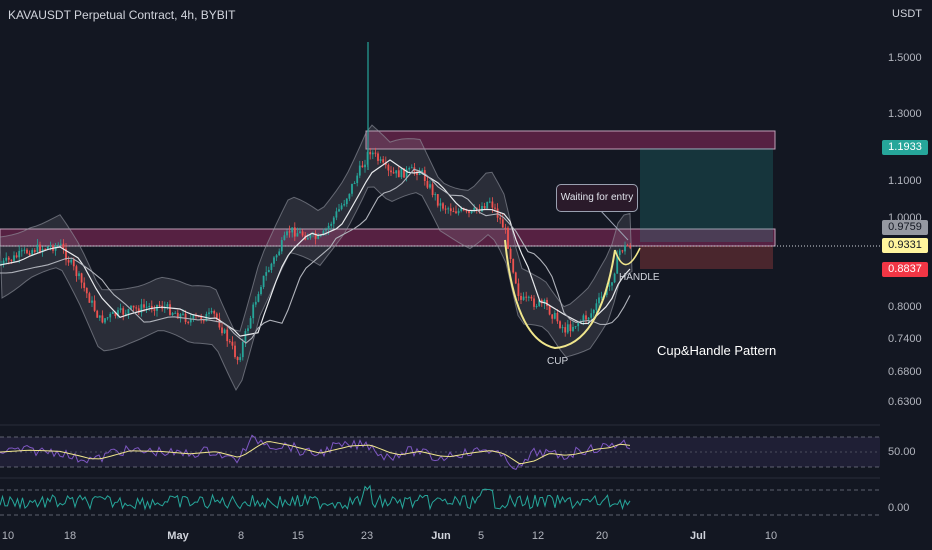  I want to click on handle-label: HANDLE, so click(639, 277).